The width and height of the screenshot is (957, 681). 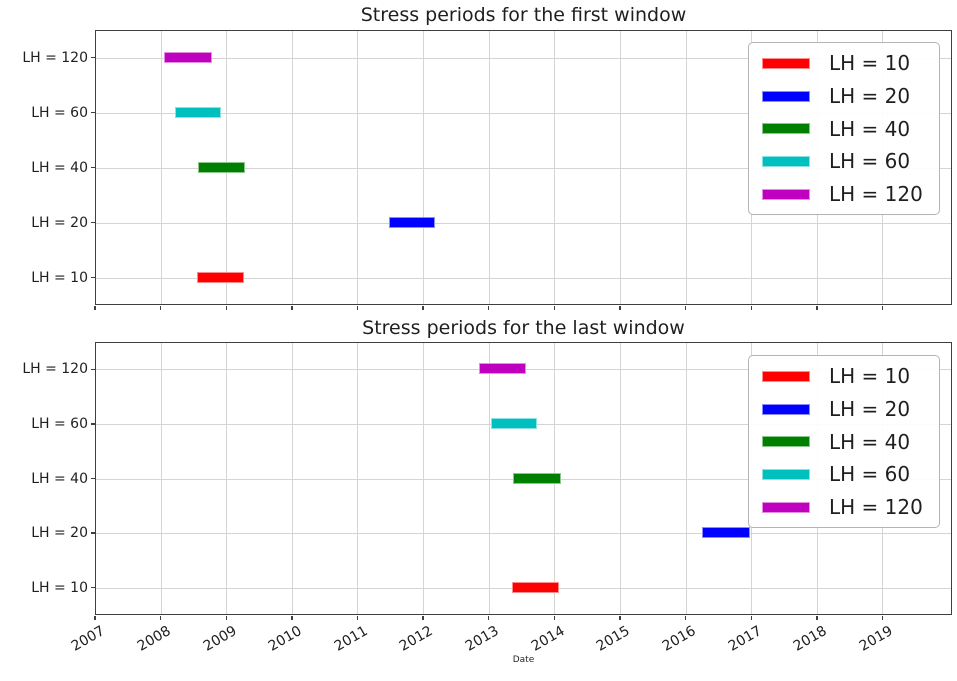 I want to click on chart-title-first-window: Stress periods for the first window, so click(x=523, y=15).